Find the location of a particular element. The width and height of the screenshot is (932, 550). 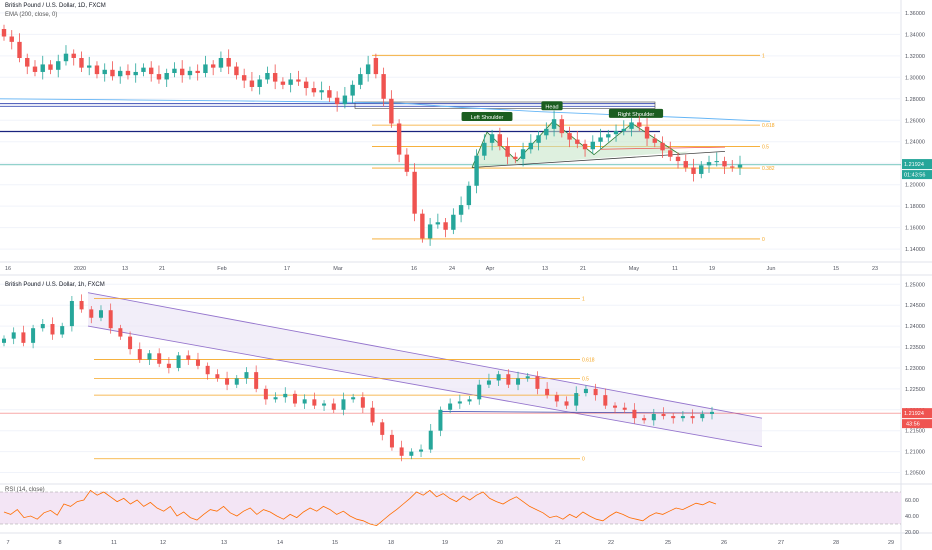

rsi-band is located at coordinates (450, 508).